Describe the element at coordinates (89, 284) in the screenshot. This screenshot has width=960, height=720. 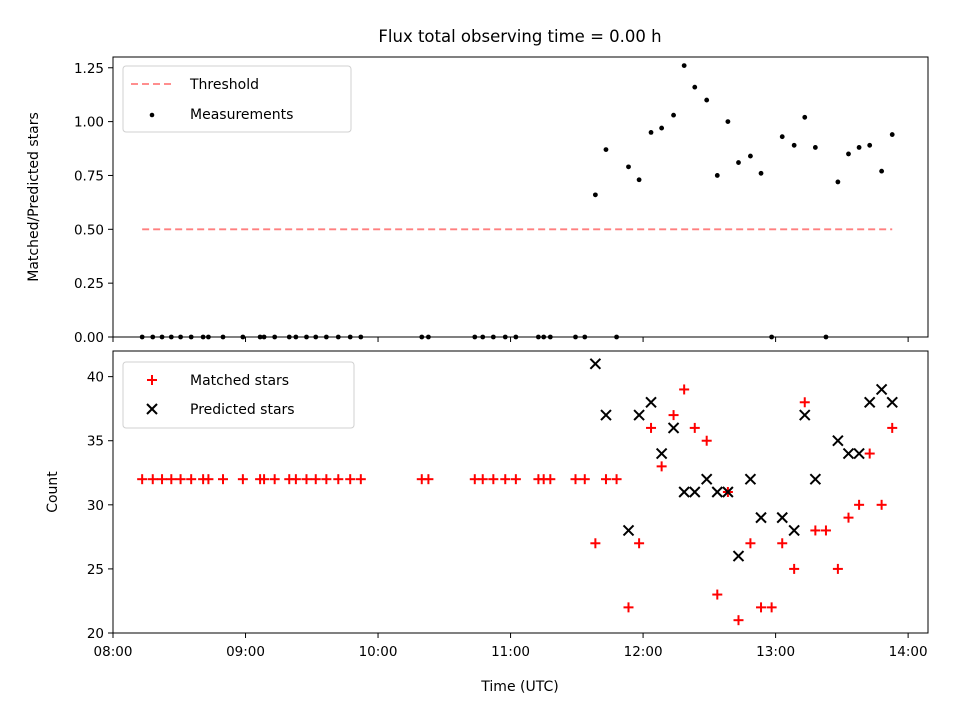
I see `ratio-y-tick-label: 0.25` at that location.